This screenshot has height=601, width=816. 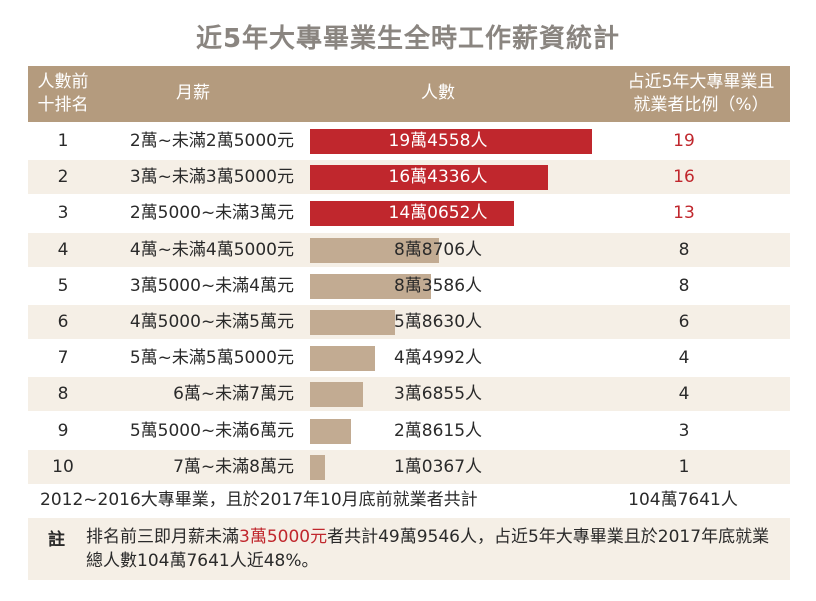 What do you see at coordinates (283, 537) in the screenshot?
I see `footnote-highlight: 3萬5000元` at bounding box center [283, 537].